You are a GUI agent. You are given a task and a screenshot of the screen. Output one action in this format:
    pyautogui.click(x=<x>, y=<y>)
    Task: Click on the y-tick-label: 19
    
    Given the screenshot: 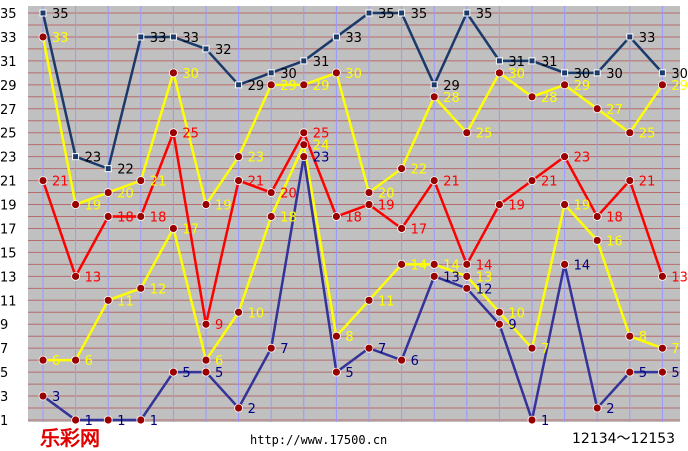 What is the action you would take?
    pyautogui.click(x=8, y=206)
    